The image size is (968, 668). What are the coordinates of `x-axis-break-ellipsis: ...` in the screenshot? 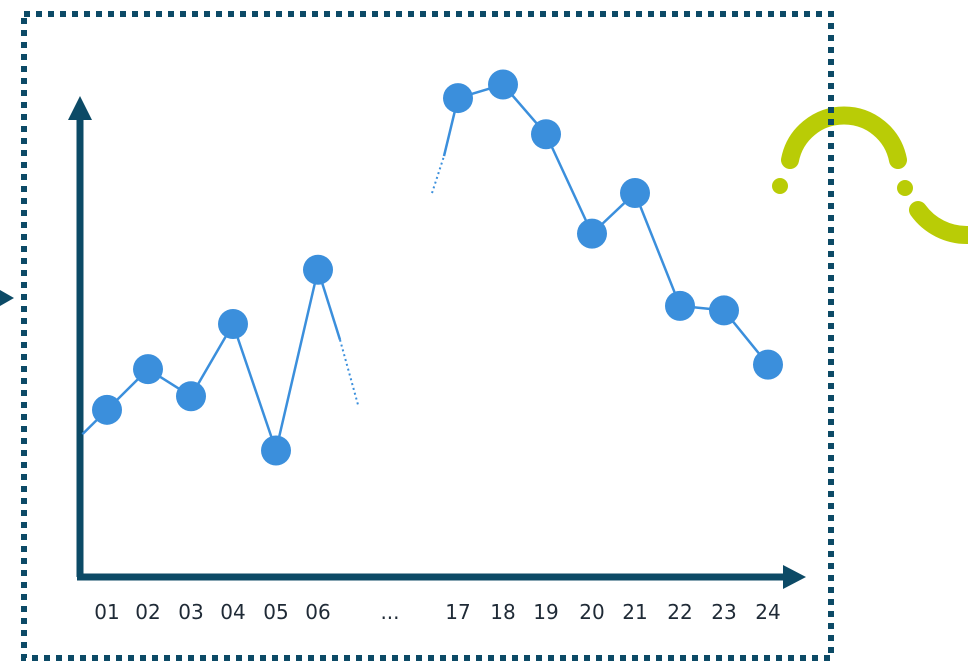 It's located at (389, 612).